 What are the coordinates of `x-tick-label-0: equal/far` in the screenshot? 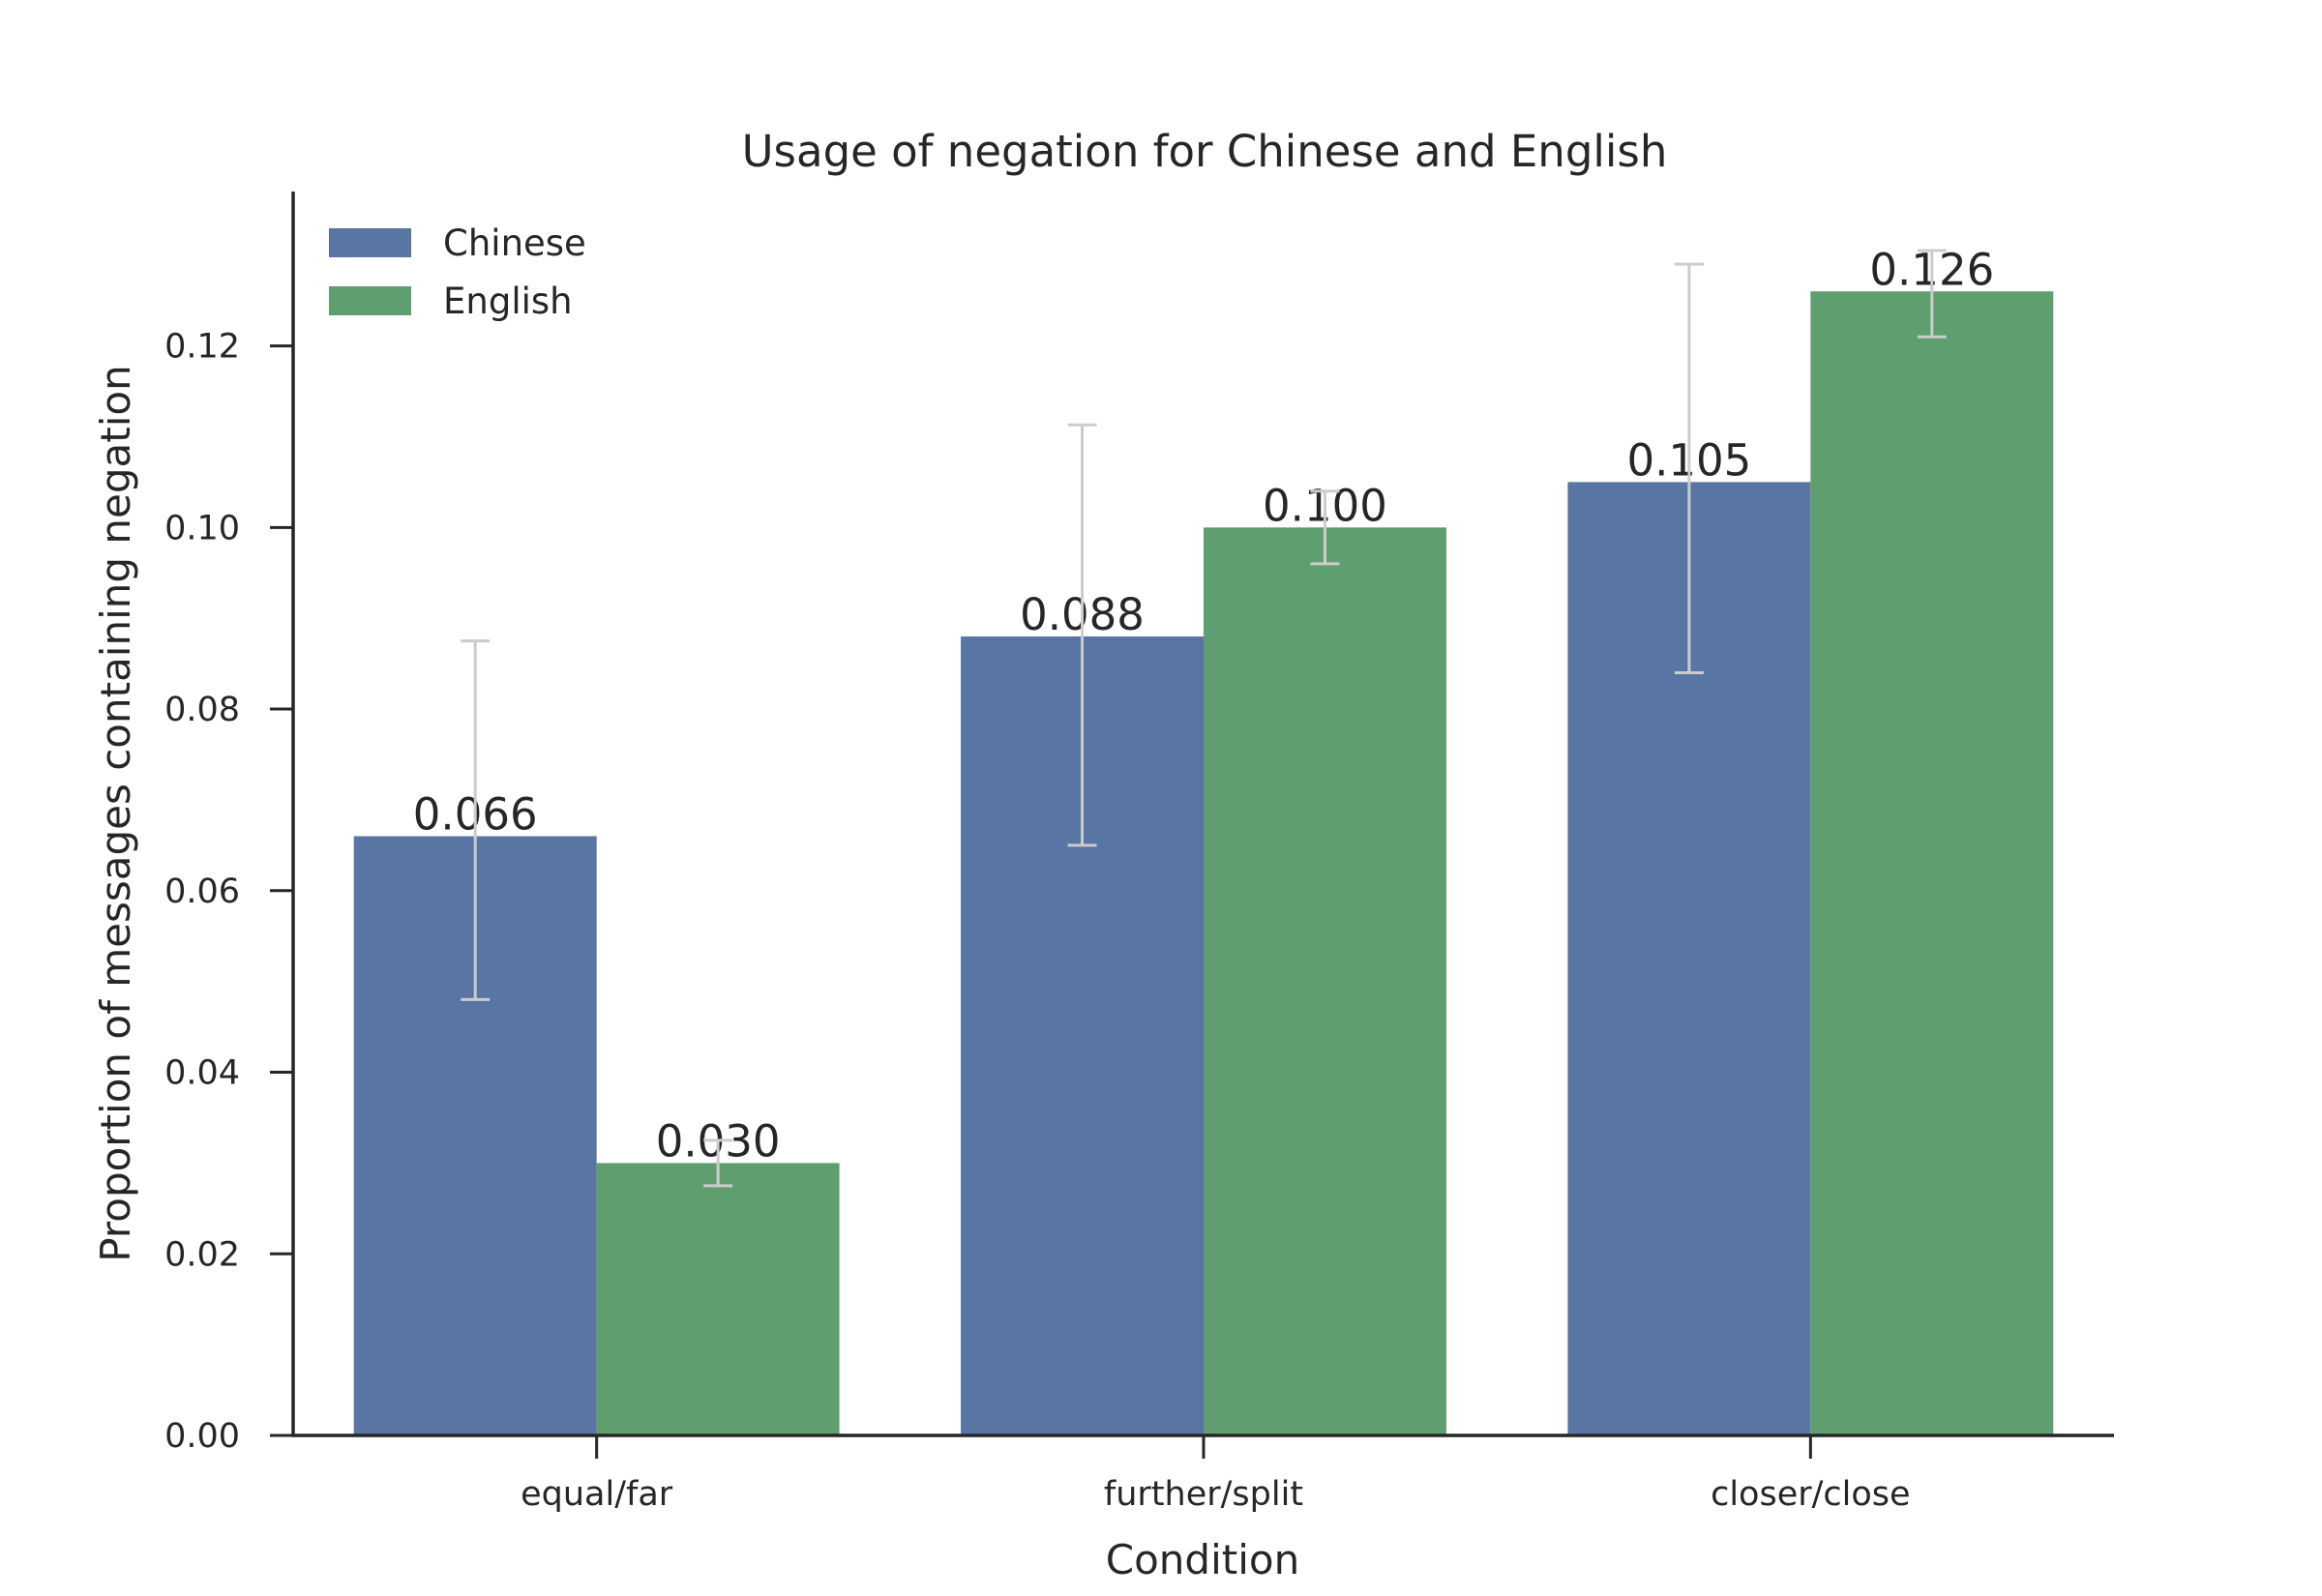 It's located at (597, 1494).